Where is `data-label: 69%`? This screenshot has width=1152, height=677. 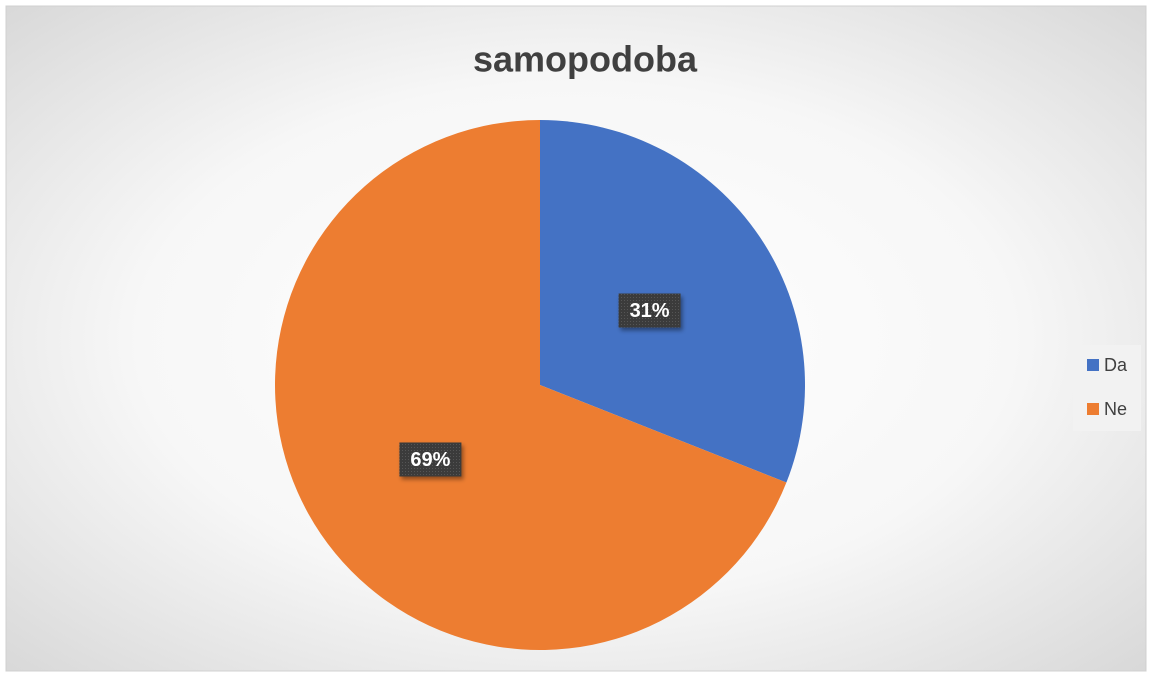
data-label: 69% is located at coordinates (430, 460).